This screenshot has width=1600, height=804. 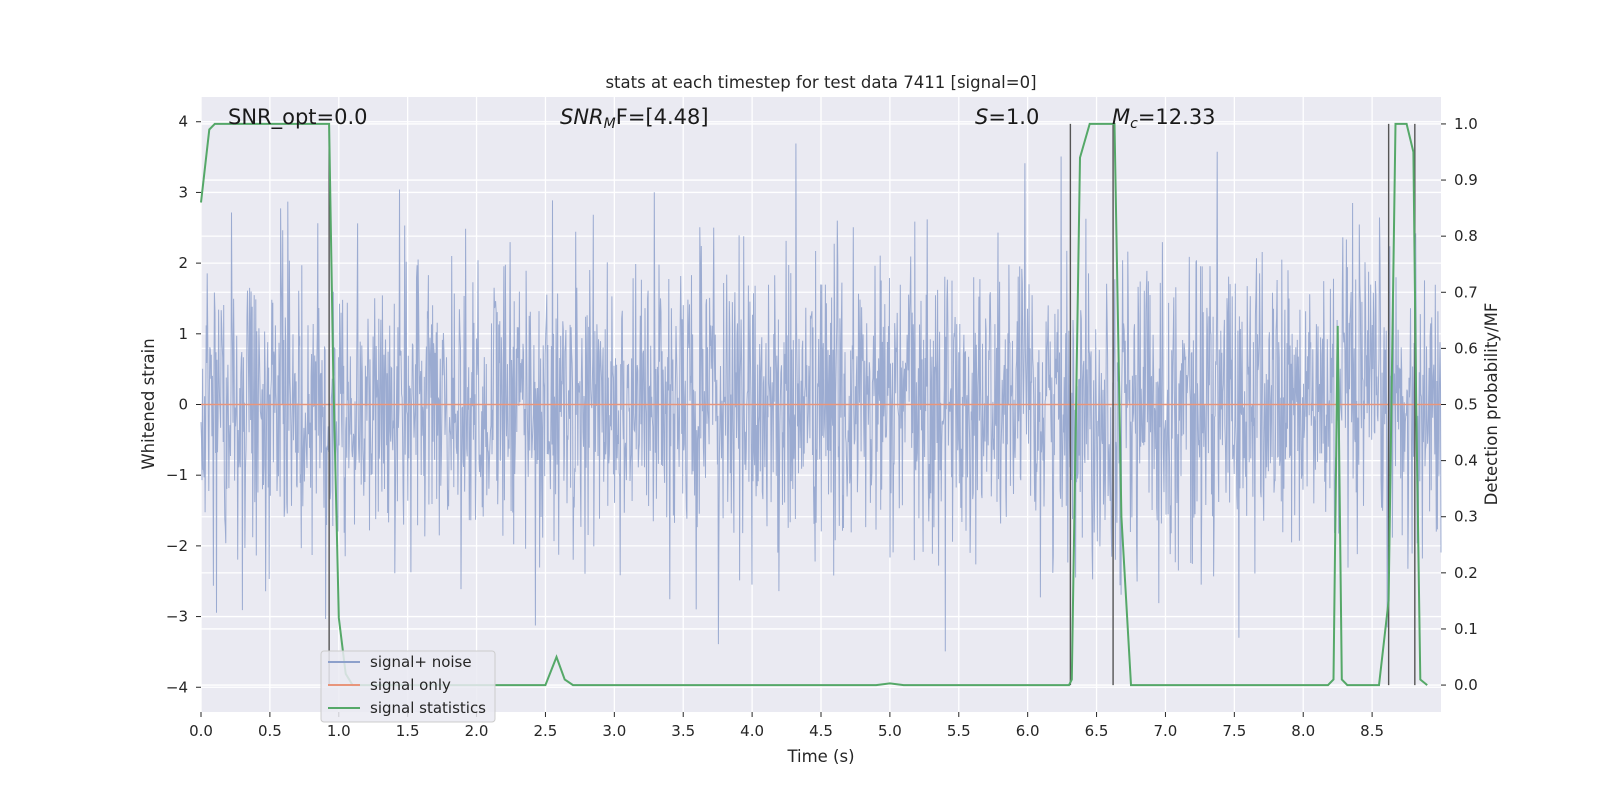 I want to click on y-tick-label: 1, so click(x=183, y=334).